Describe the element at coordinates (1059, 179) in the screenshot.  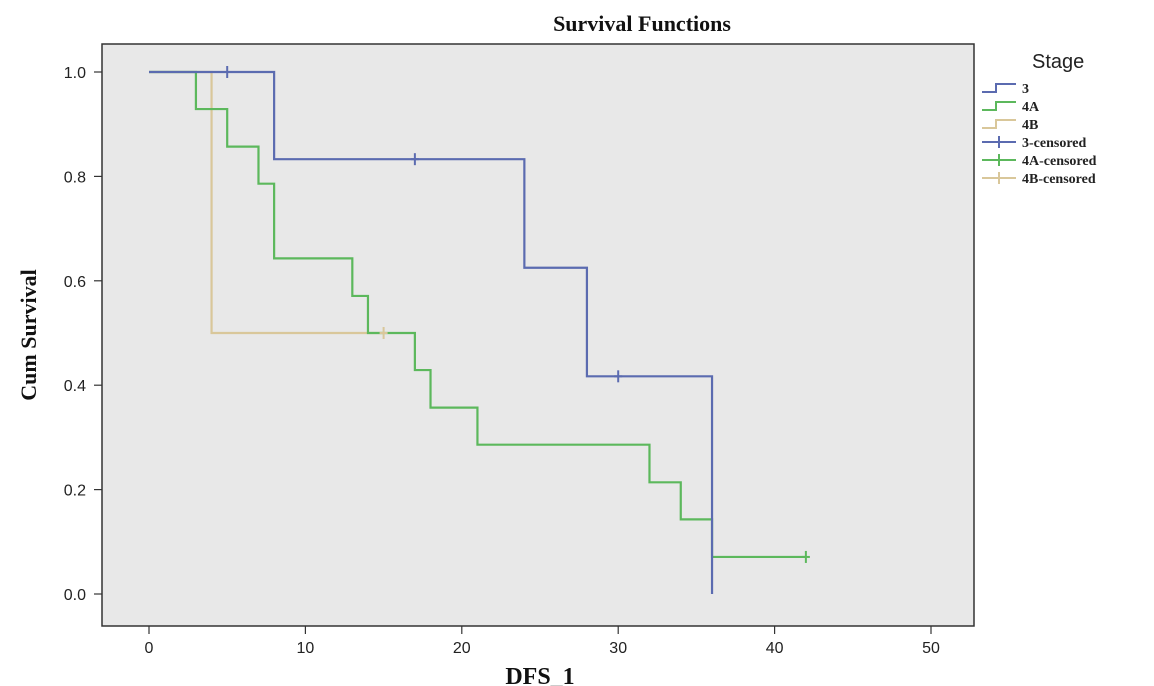
I see `legend-label: 4B-censored` at that location.